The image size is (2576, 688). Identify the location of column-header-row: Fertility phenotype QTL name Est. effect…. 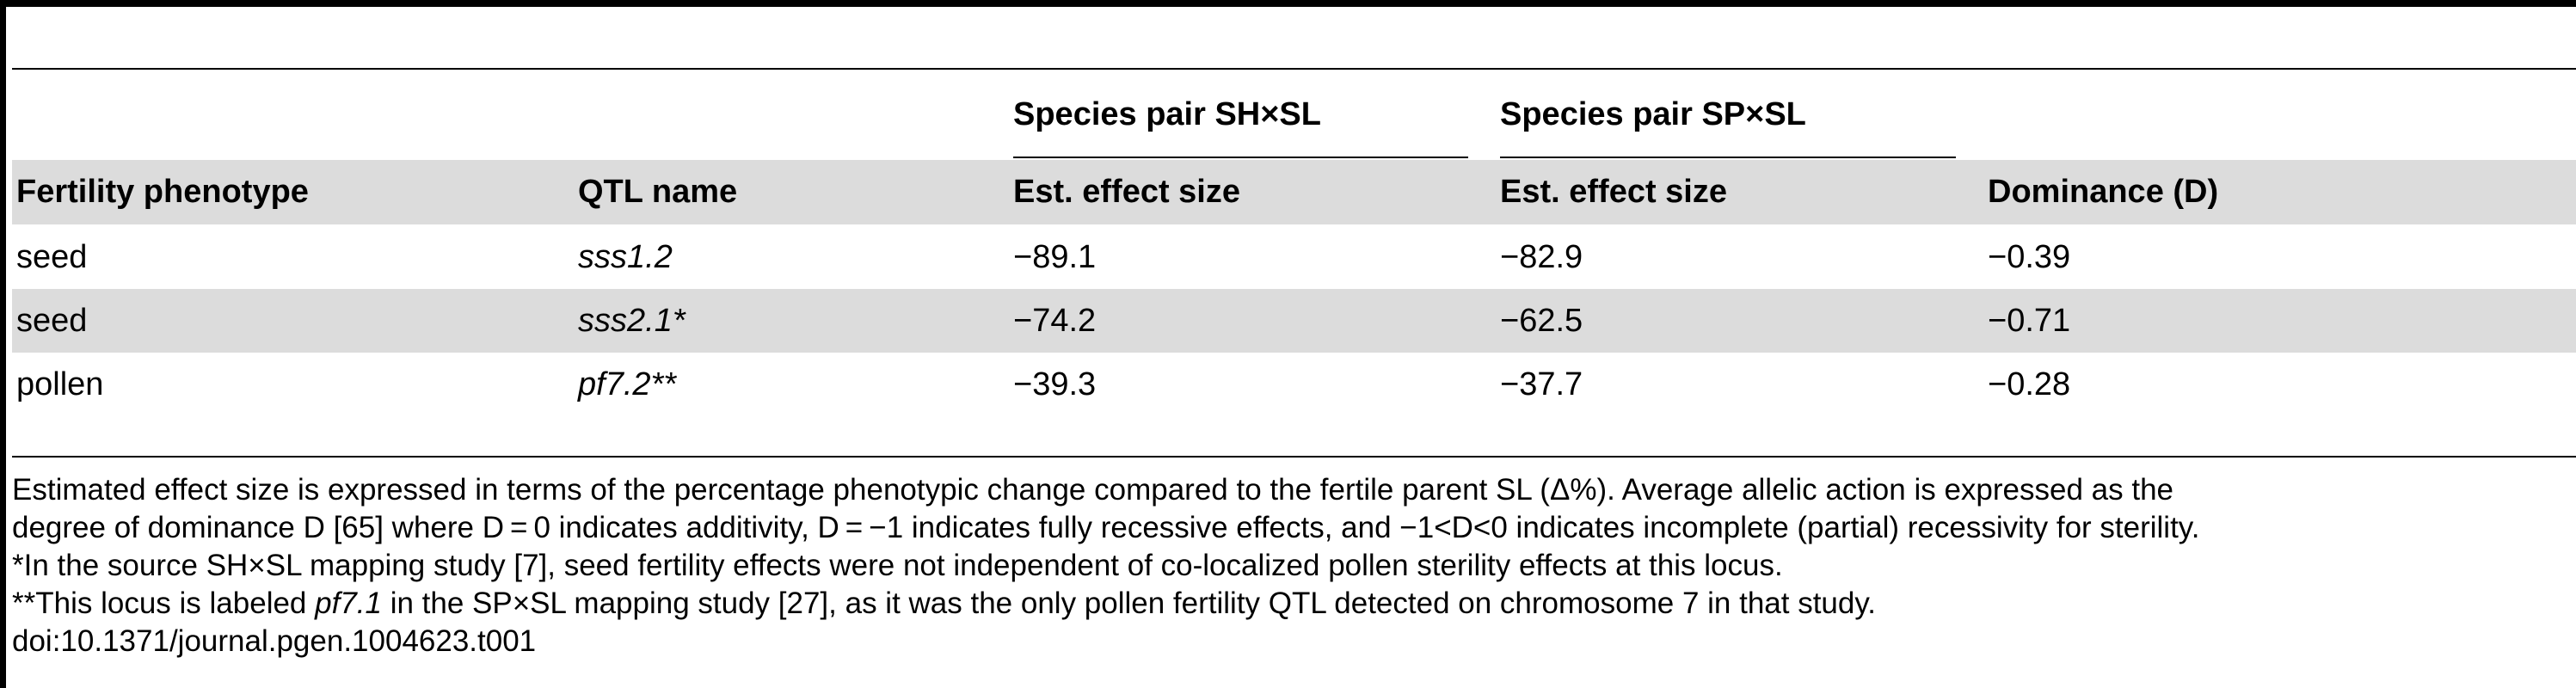
(1294, 192).